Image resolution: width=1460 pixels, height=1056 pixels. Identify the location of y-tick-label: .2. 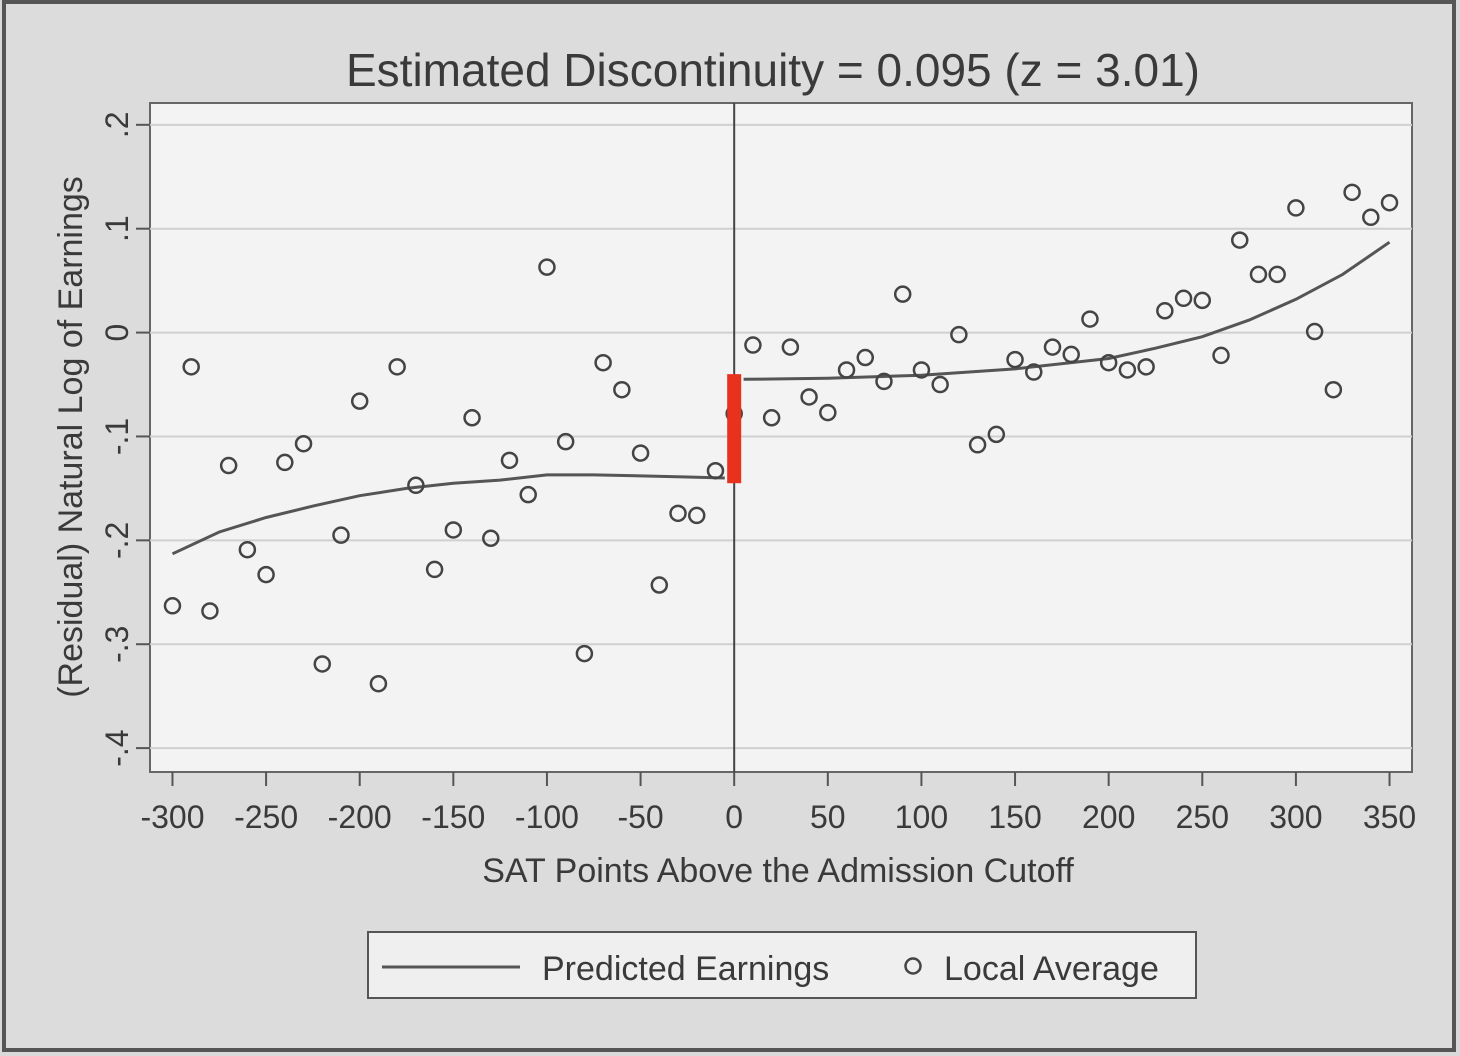
(117, 124).